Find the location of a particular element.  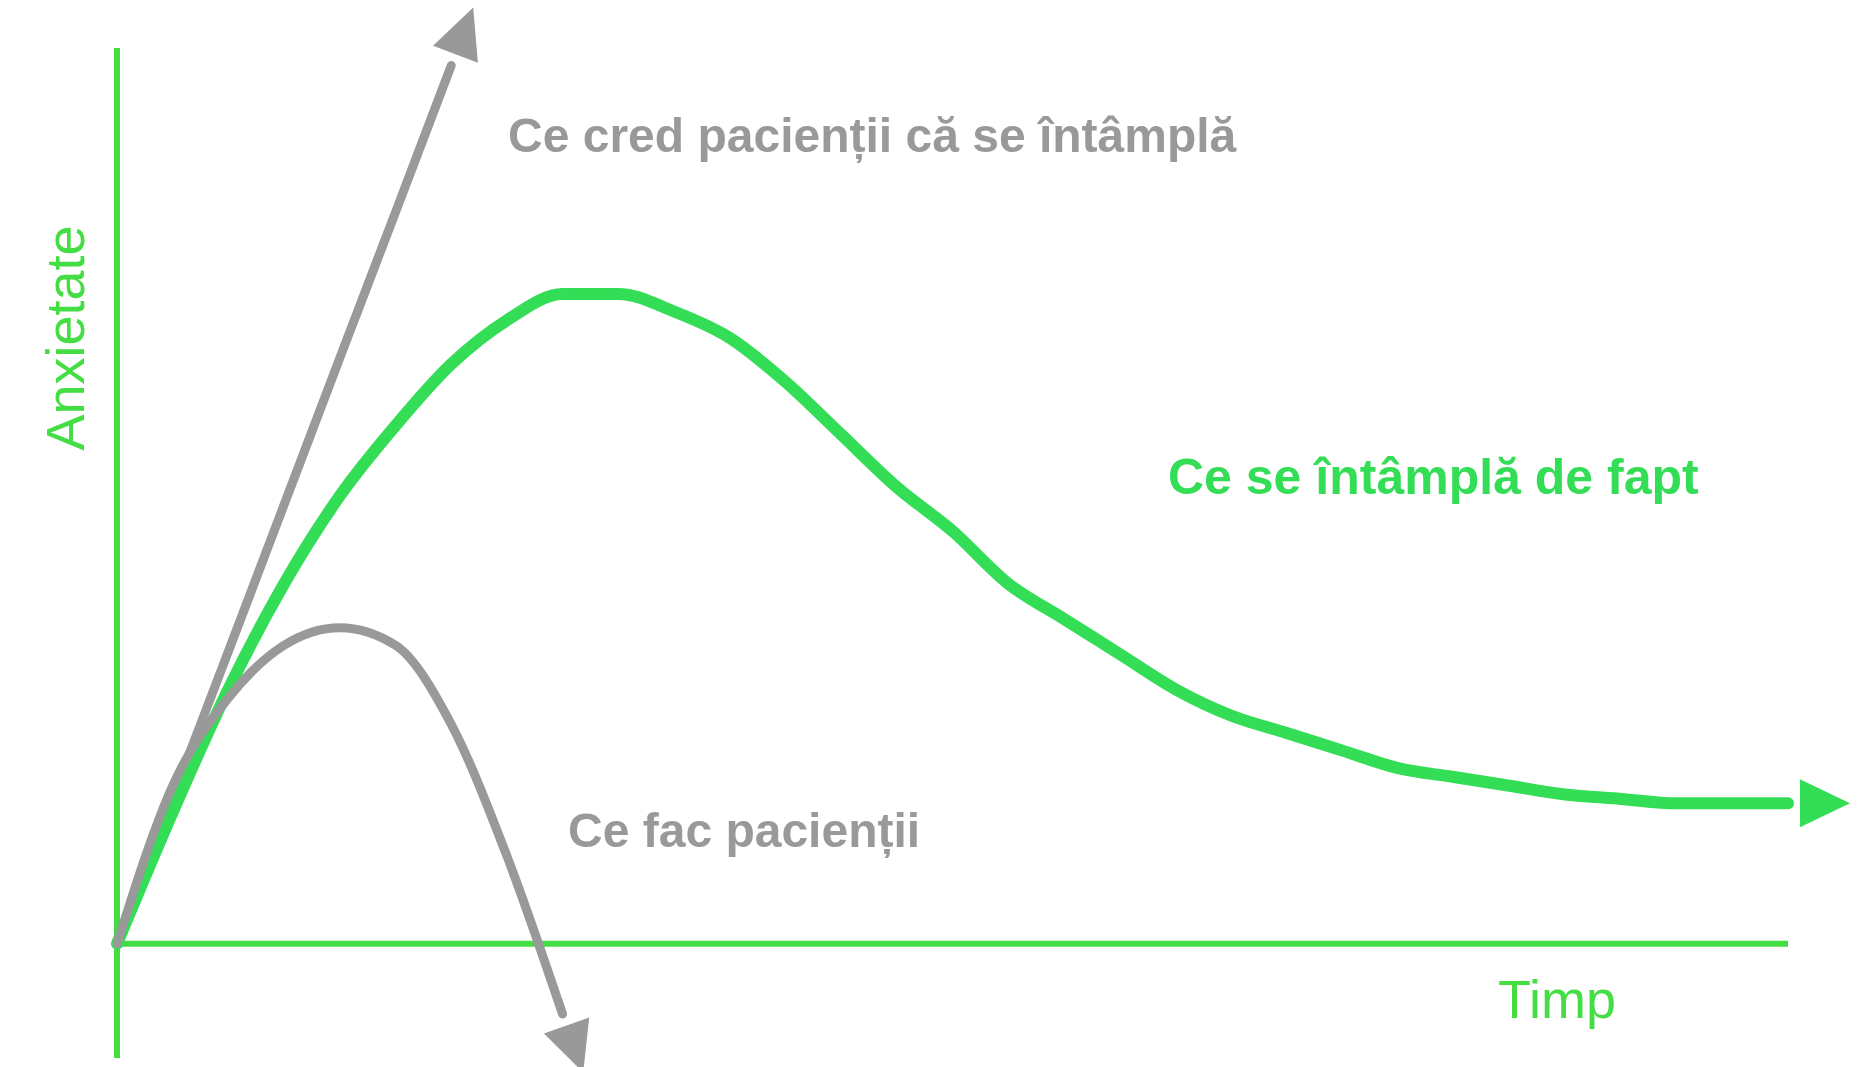

y-axis-title: Anxietate is located at coordinates (65, 338).